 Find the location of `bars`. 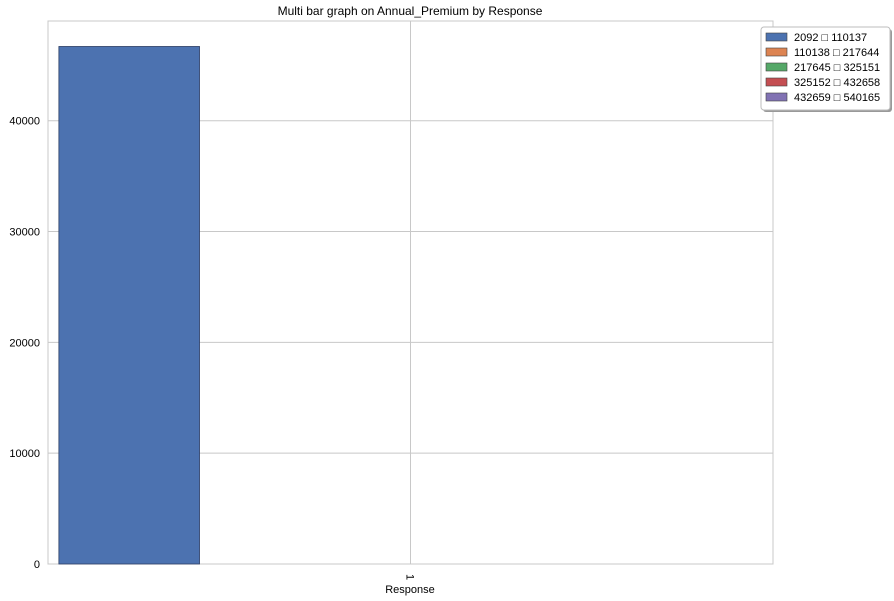

bars is located at coordinates (129, 305).